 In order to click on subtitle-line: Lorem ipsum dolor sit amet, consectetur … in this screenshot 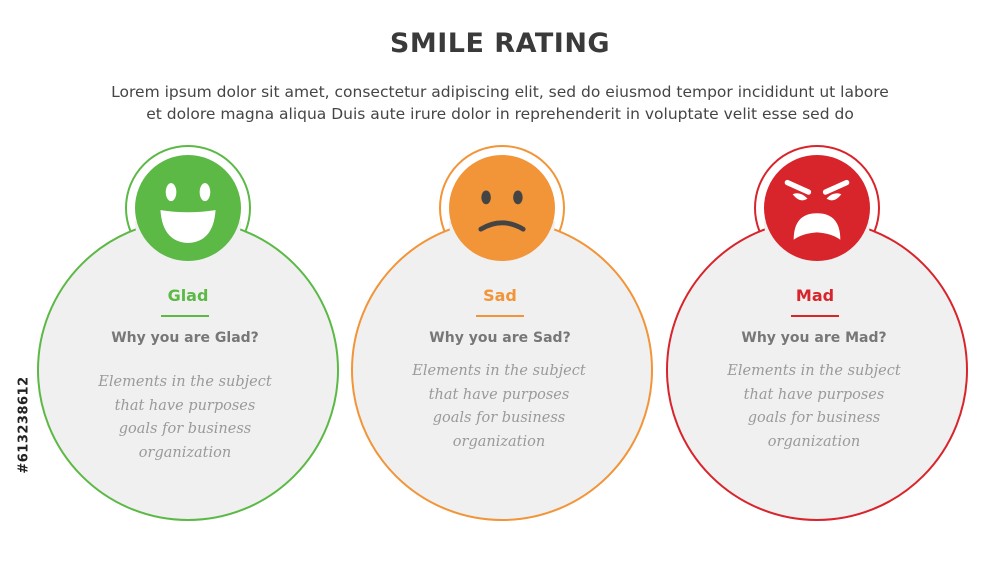, I will do `click(500, 92)`.